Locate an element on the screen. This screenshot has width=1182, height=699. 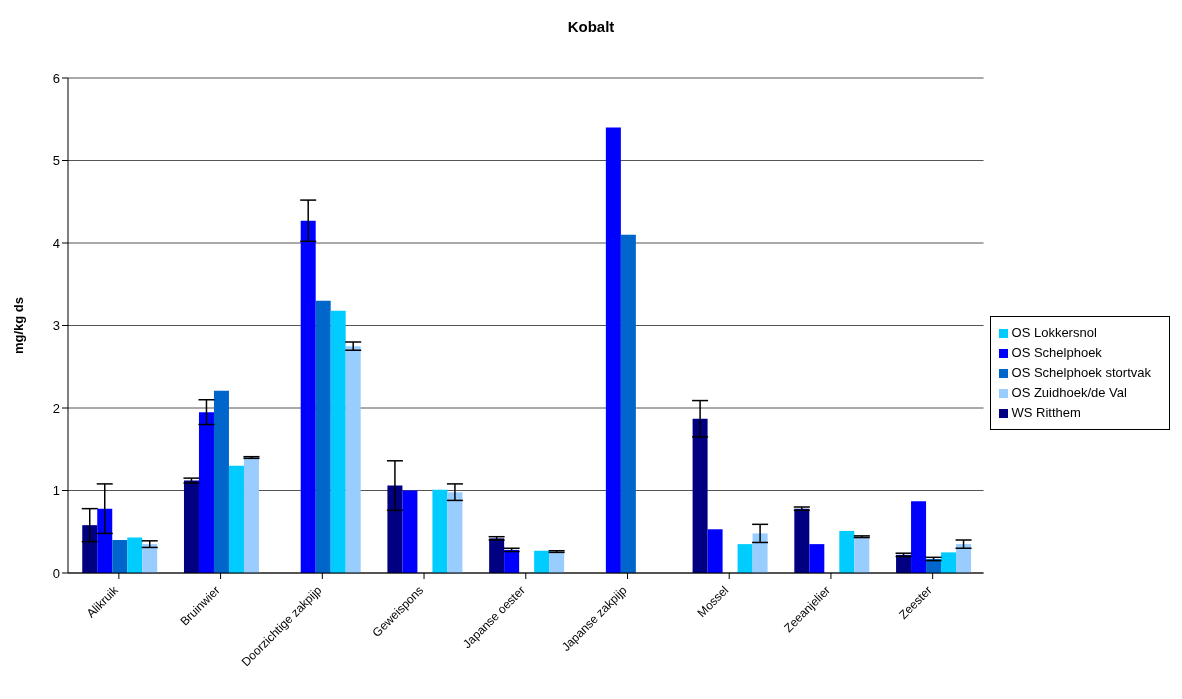
y-tick-label: 4 is located at coordinates (56, 243).